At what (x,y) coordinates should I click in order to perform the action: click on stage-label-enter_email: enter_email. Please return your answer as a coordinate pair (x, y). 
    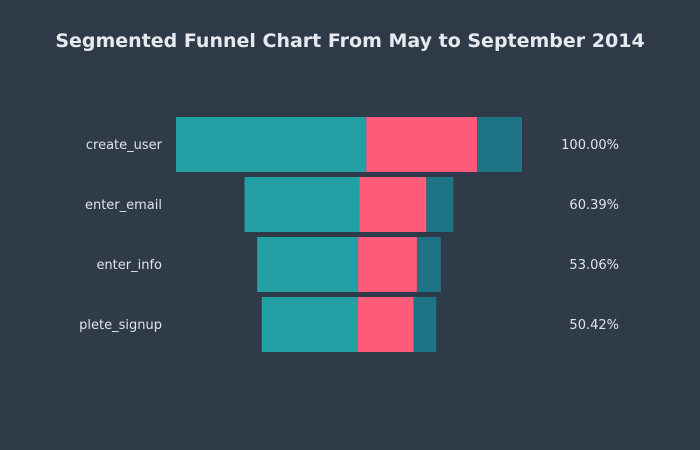
    Looking at the image, I should click on (123, 205).